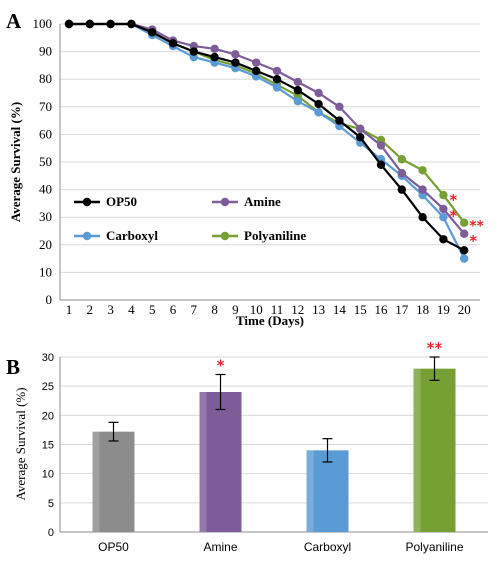 This screenshot has width=500, height=561. Describe the element at coordinates (45, 271) in the screenshot. I see `panel-a-y-tick-label: 10` at that location.